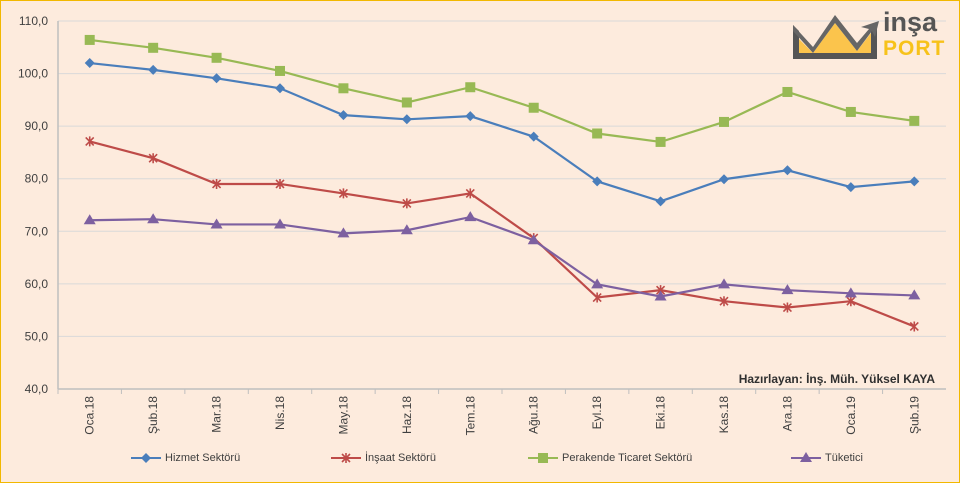 Image resolution: width=960 pixels, height=483 pixels. Describe the element at coordinates (627, 458) in the screenshot. I see `legend-label: Perakende Ticaret Sektörü` at that location.